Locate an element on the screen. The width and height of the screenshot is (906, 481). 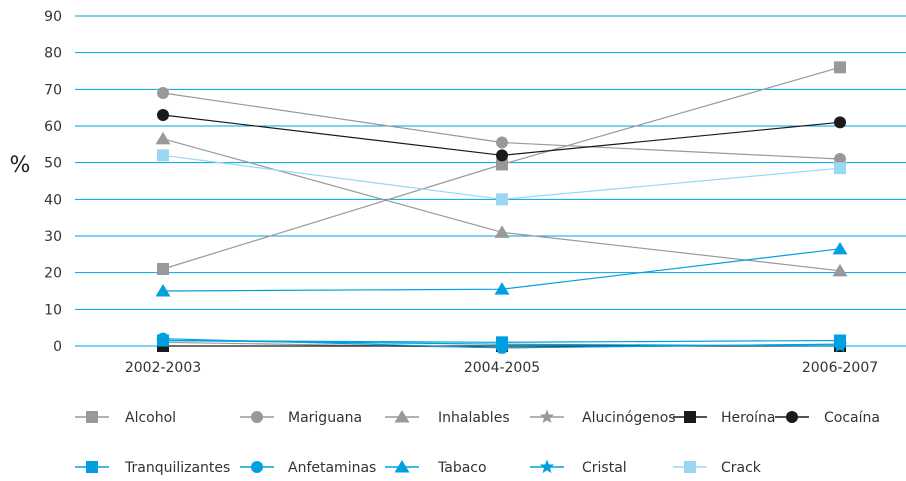
legend-item: Mariguana is located at coordinates (301, 418).